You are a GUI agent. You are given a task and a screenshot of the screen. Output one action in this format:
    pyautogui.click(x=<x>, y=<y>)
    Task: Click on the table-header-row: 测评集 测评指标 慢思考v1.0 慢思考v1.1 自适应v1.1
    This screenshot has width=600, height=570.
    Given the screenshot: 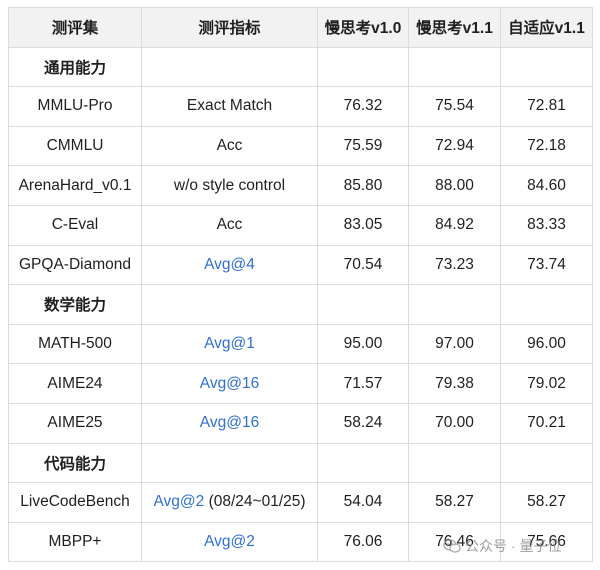 What is the action you would take?
    pyautogui.click(x=300, y=27)
    